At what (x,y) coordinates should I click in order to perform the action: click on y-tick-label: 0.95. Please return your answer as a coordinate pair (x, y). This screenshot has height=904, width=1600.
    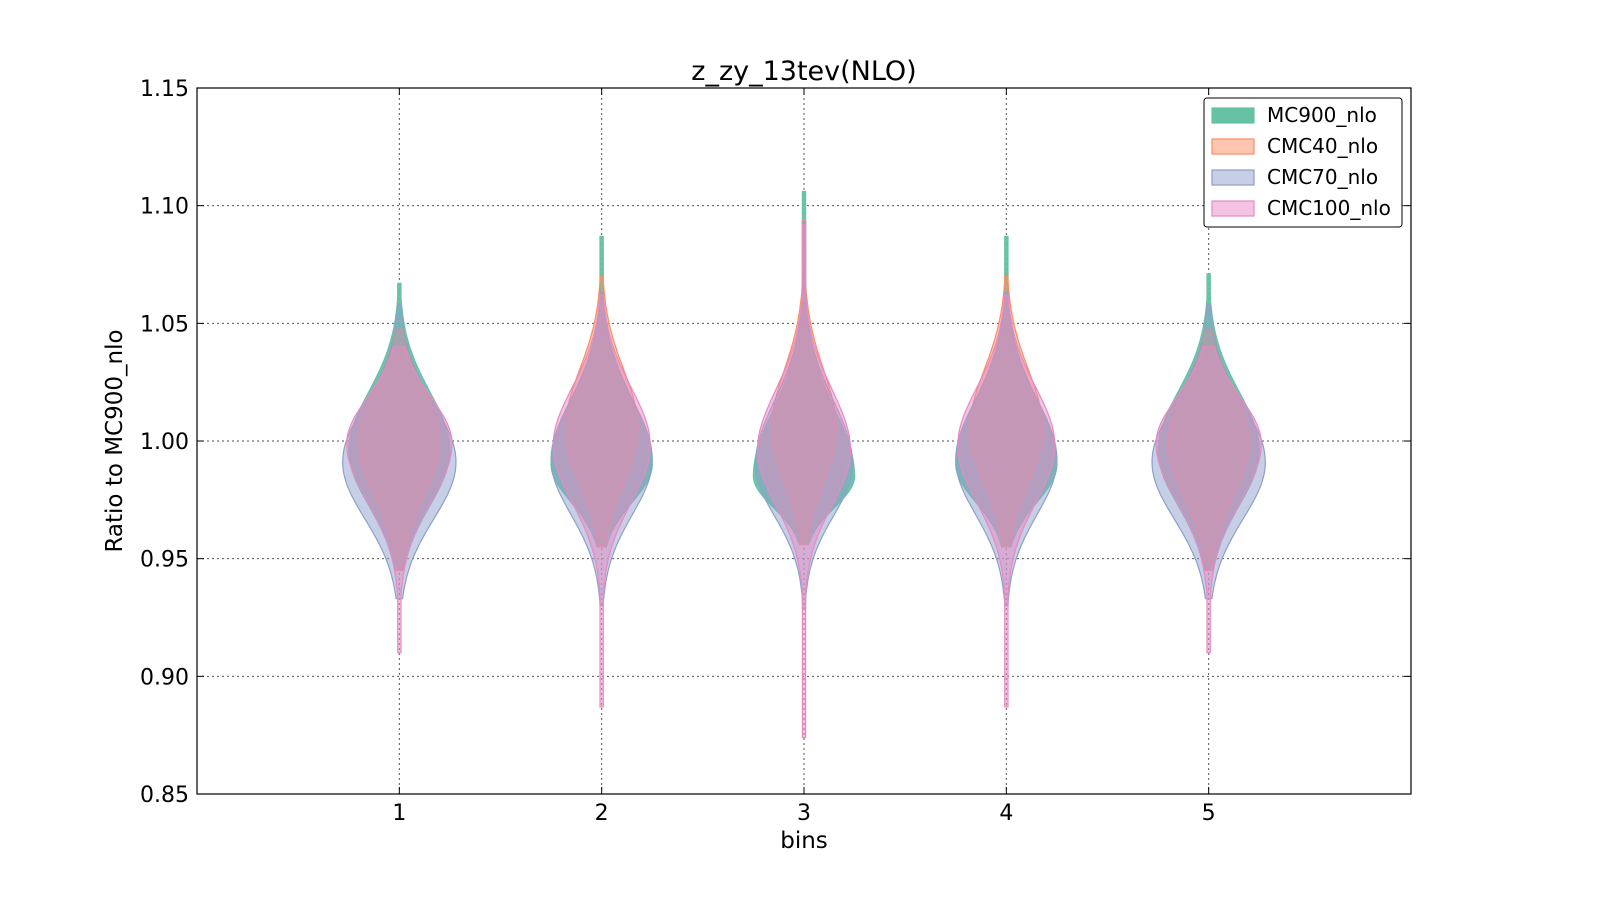
    Looking at the image, I should click on (164, 560).